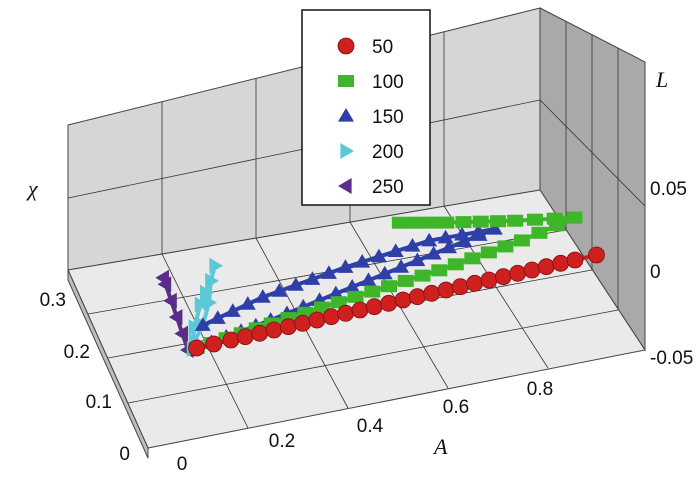 Image resolution: width=700 pixels, height=484 pixels. Describe the element at coordinates (182, 464) in the screenshot. I see `tick-label-A: 0` at that location.